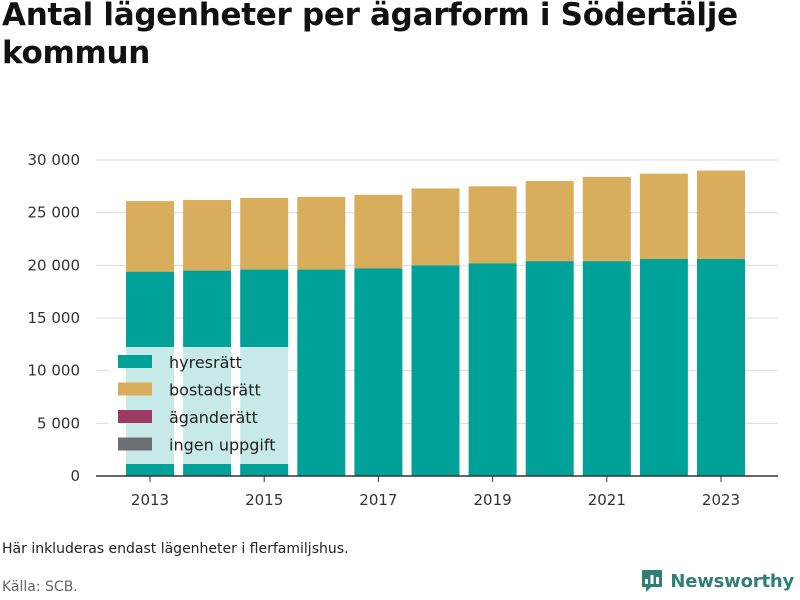 This screenshot has height=600, width=800. I want to click on source-text: Källa: SCB., so click(40, 587).